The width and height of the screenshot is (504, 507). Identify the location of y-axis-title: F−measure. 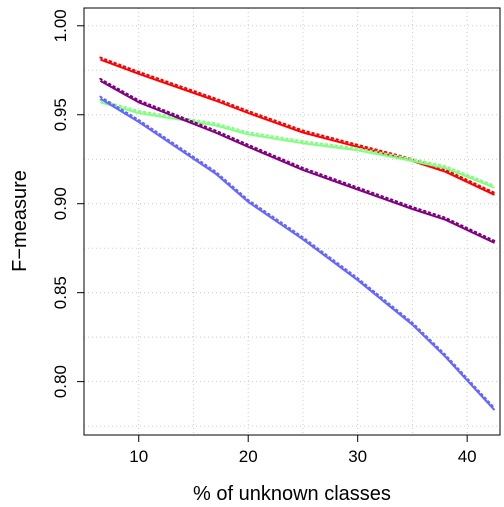
(20, 221).